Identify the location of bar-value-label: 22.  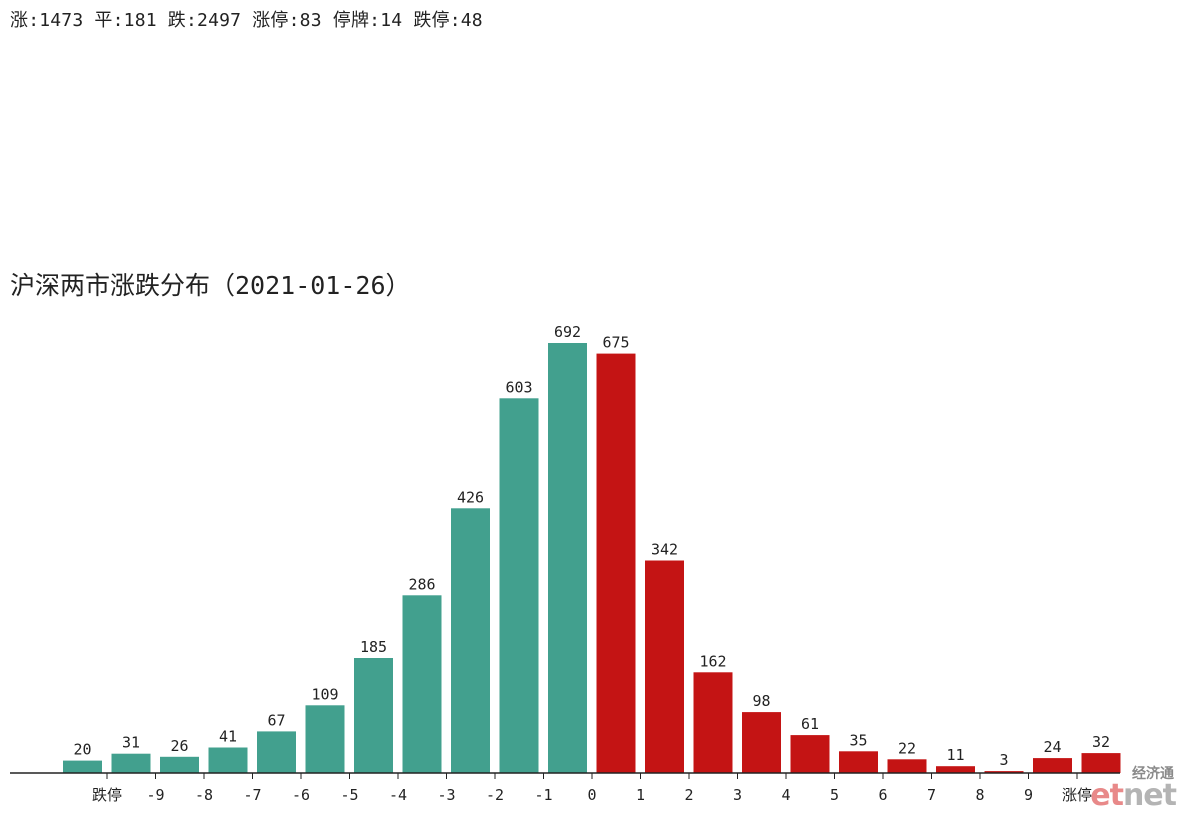
(907, 748).